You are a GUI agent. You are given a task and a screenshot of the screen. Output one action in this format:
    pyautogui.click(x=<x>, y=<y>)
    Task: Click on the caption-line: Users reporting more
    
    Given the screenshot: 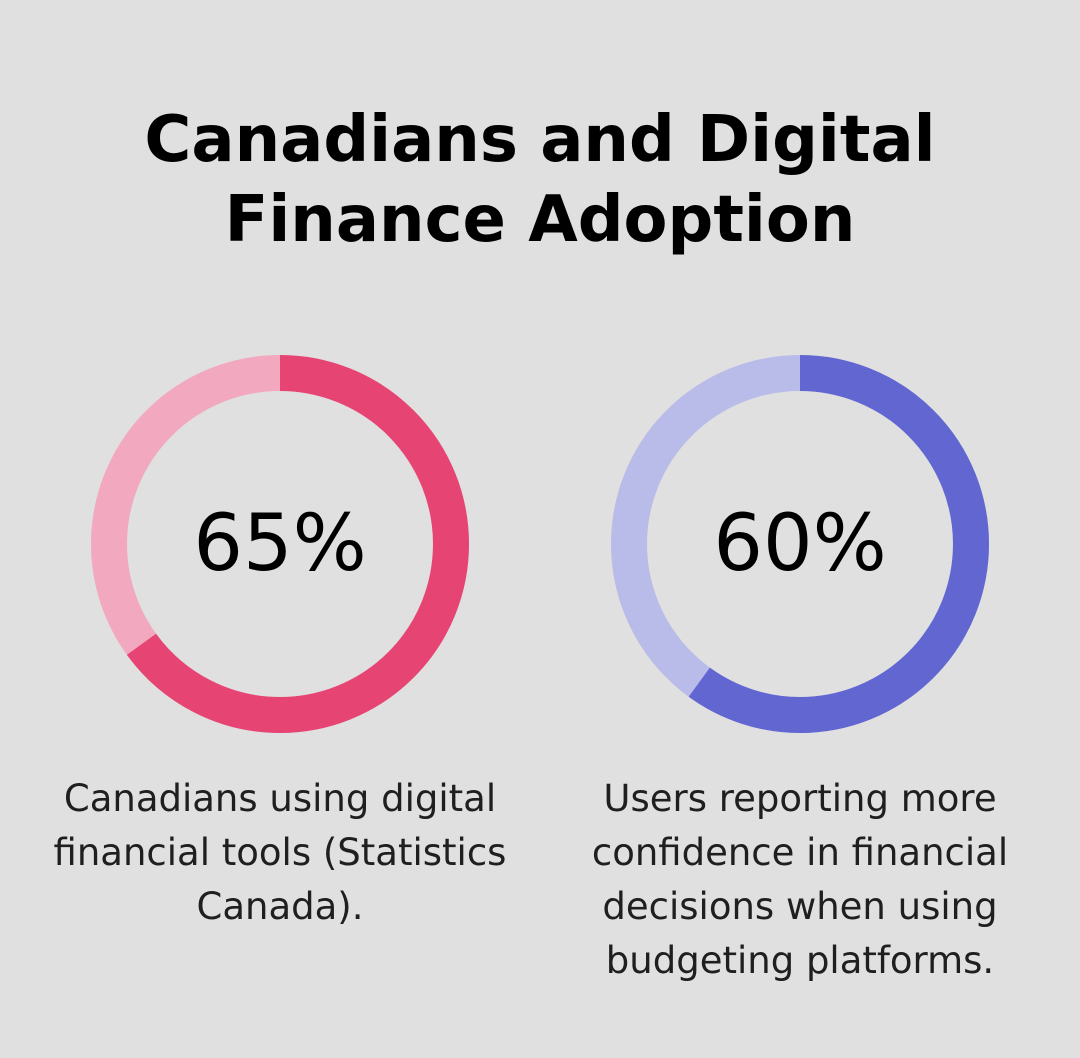 What is the action you would take?
    pyautogui.click(x=800, y=798)
    